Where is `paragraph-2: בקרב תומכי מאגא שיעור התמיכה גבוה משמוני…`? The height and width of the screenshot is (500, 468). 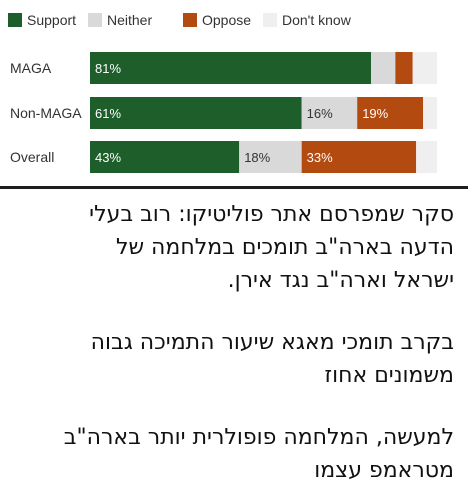 paragraph-2: בקרב תומכי מאגא שיעור התמיכה גבוה משמוני… is located at coordinates (234, 359).